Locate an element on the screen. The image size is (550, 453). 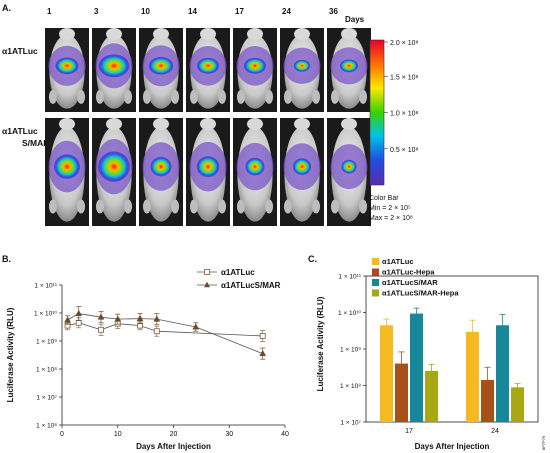
x-tick-label: 10 is located at coordinates (118, 434).